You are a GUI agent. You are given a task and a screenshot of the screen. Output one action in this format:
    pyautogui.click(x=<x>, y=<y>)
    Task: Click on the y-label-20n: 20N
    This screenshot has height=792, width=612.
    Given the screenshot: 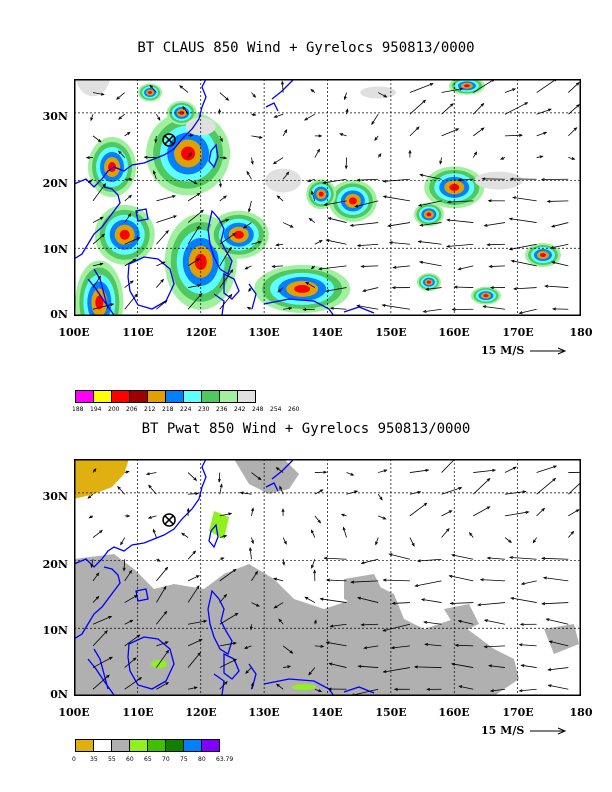 What is the action you would take?
    pyautogui.click(x=55, y=183)
    